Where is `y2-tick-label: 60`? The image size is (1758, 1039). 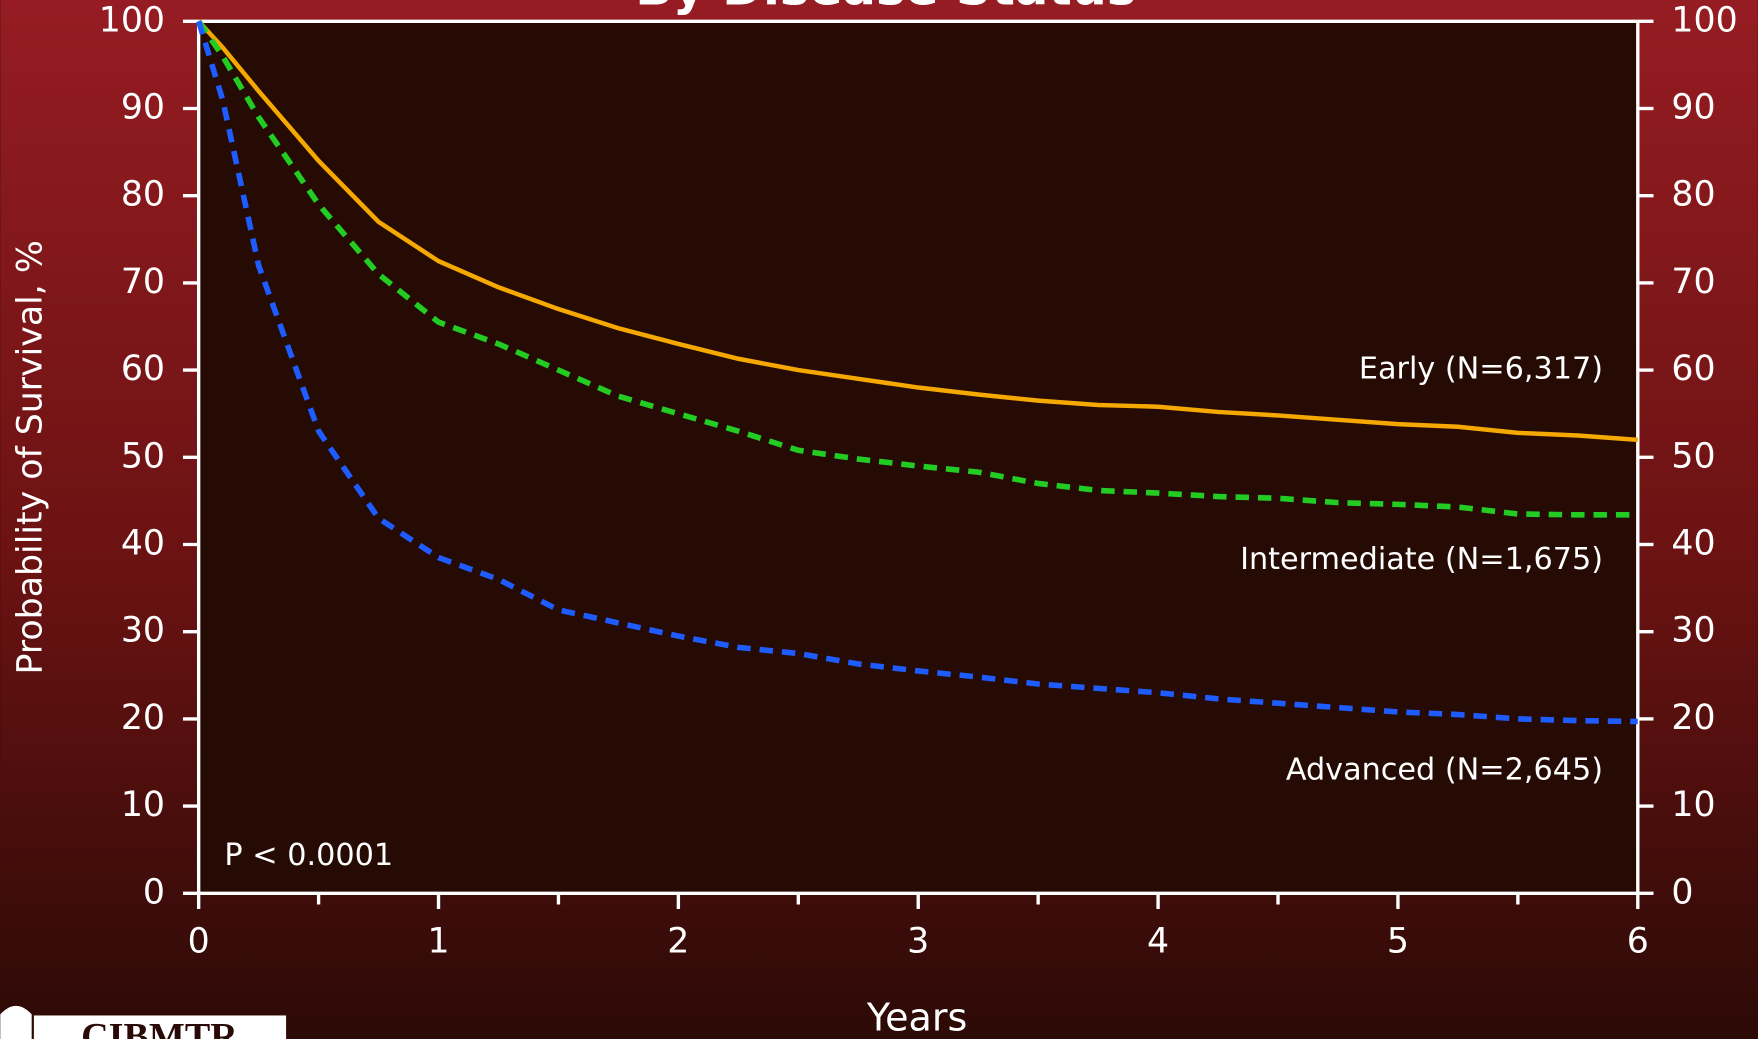
y2-tick-label: 60 is located at coordinates (1693, 369).